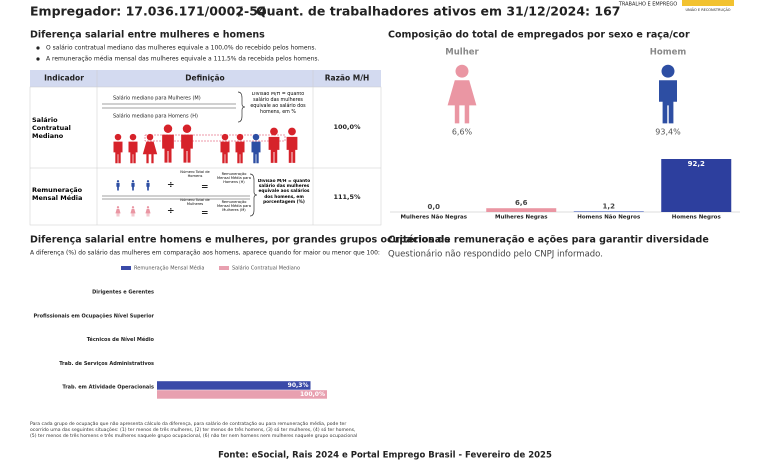 The image size is (770, 460). What do you see at coordinates (697, 218) in the screenshot?
I see `category-label: Homens Negros` at bounding box center [697, 218].